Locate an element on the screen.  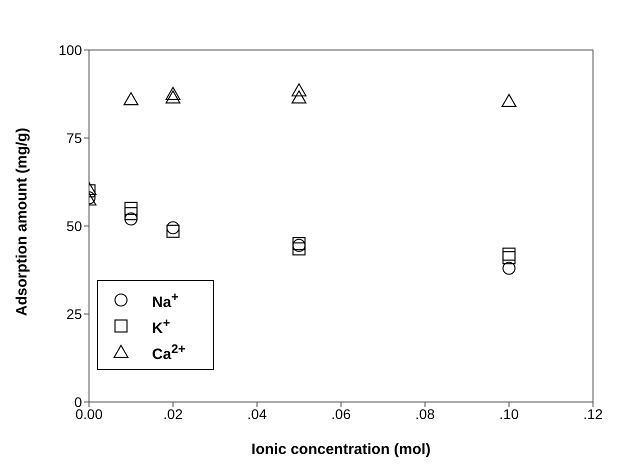
y-tick-label: 100 is located at coordinates (70, 50).